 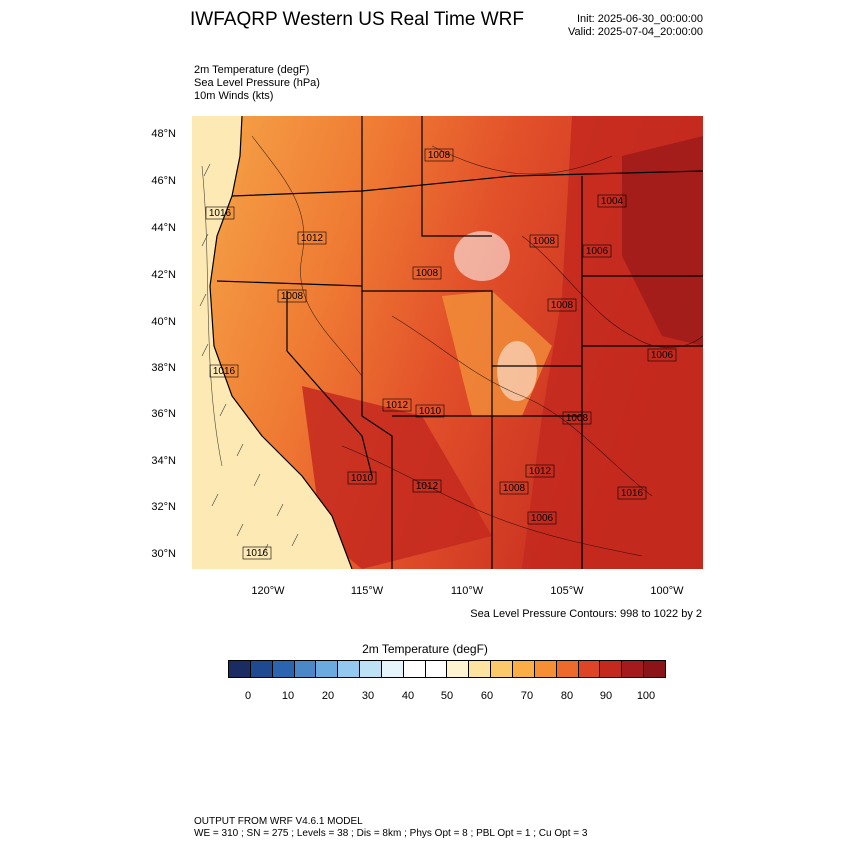 I want to click on colorbar-tick-label: 100, so click(x=646, y=696).